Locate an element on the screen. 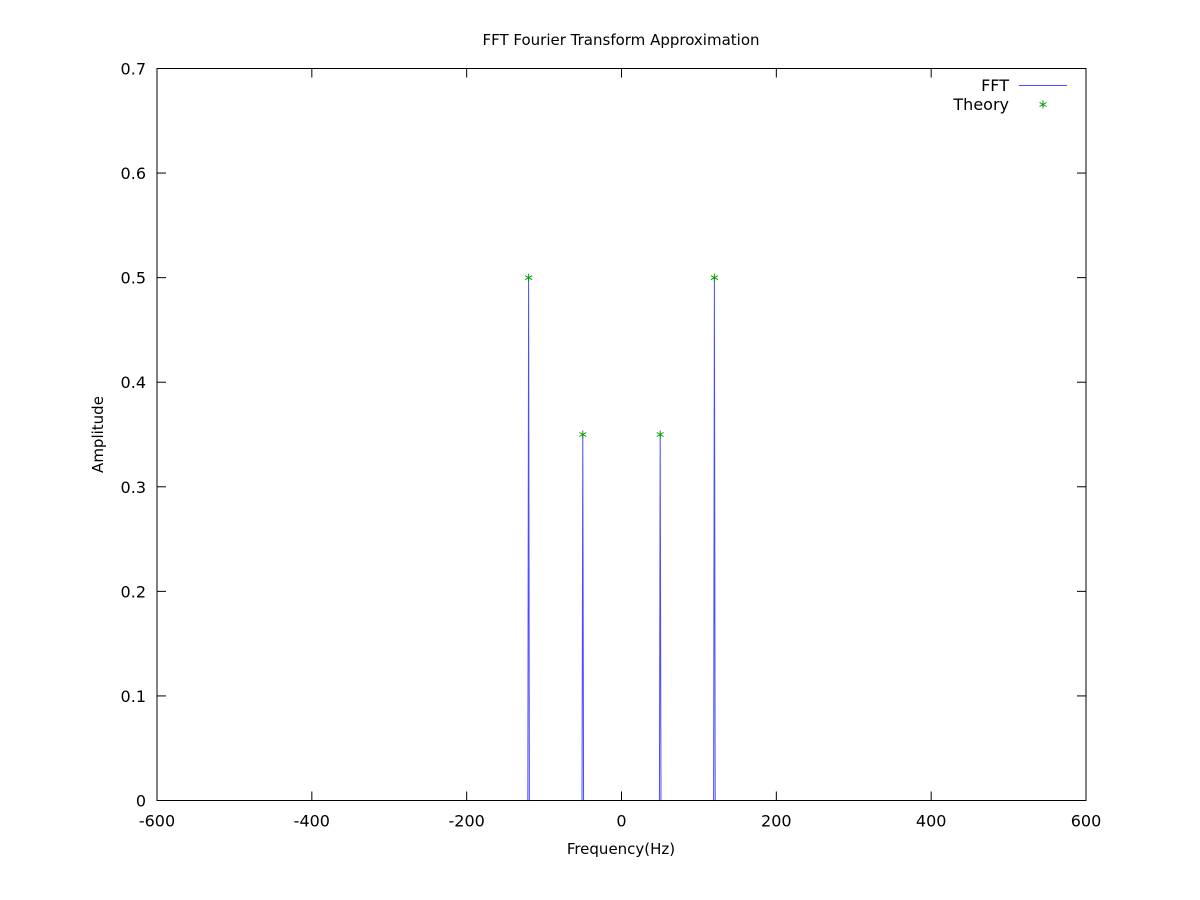  legend-theory-point-stroke is located at coordinates (1043, 104).